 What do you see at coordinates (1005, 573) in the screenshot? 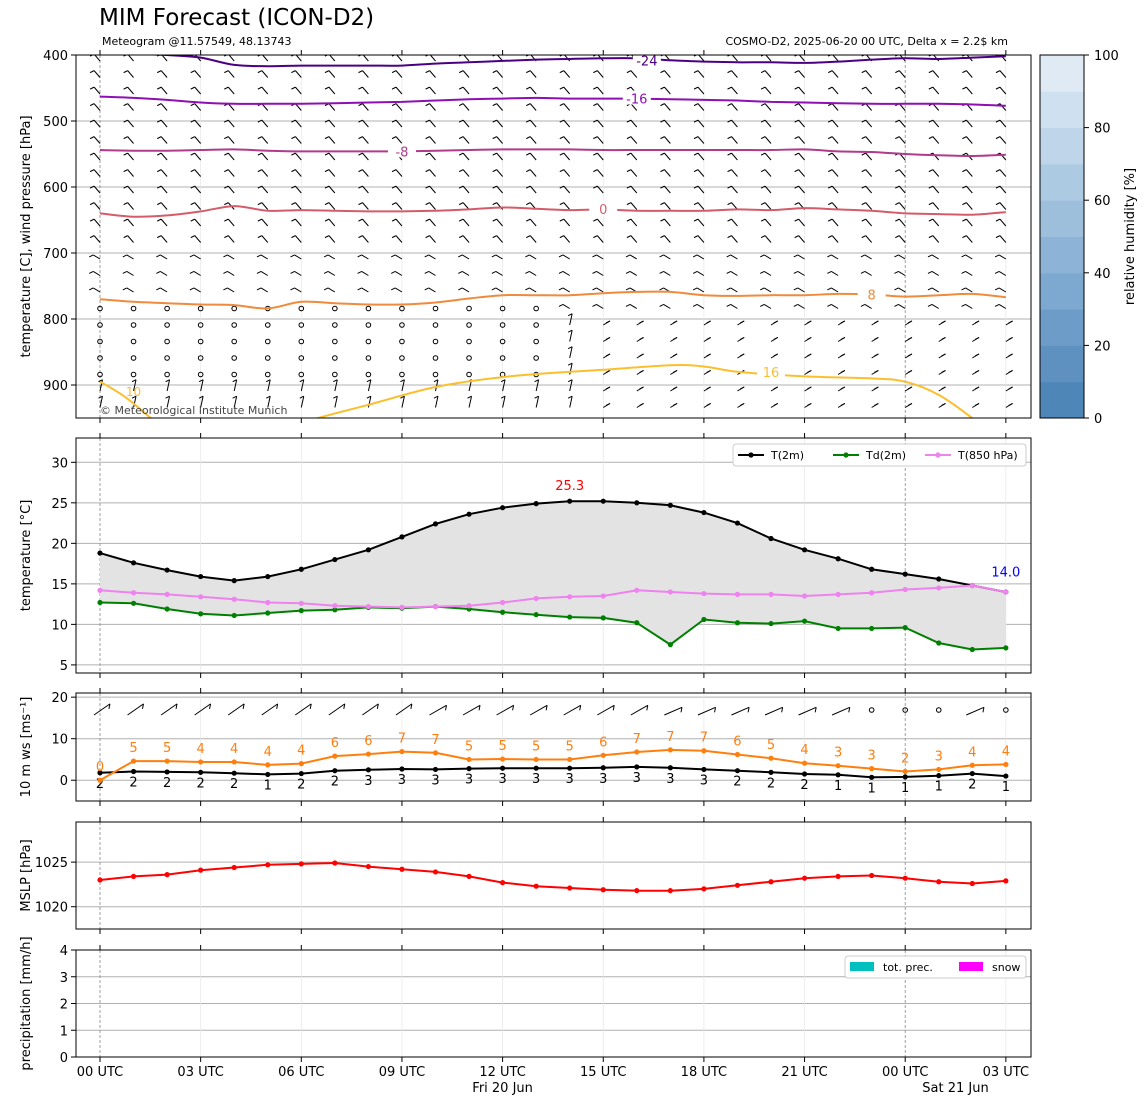
I see `temperature-annotation: 14.0` at bounding box center [1005, 573].